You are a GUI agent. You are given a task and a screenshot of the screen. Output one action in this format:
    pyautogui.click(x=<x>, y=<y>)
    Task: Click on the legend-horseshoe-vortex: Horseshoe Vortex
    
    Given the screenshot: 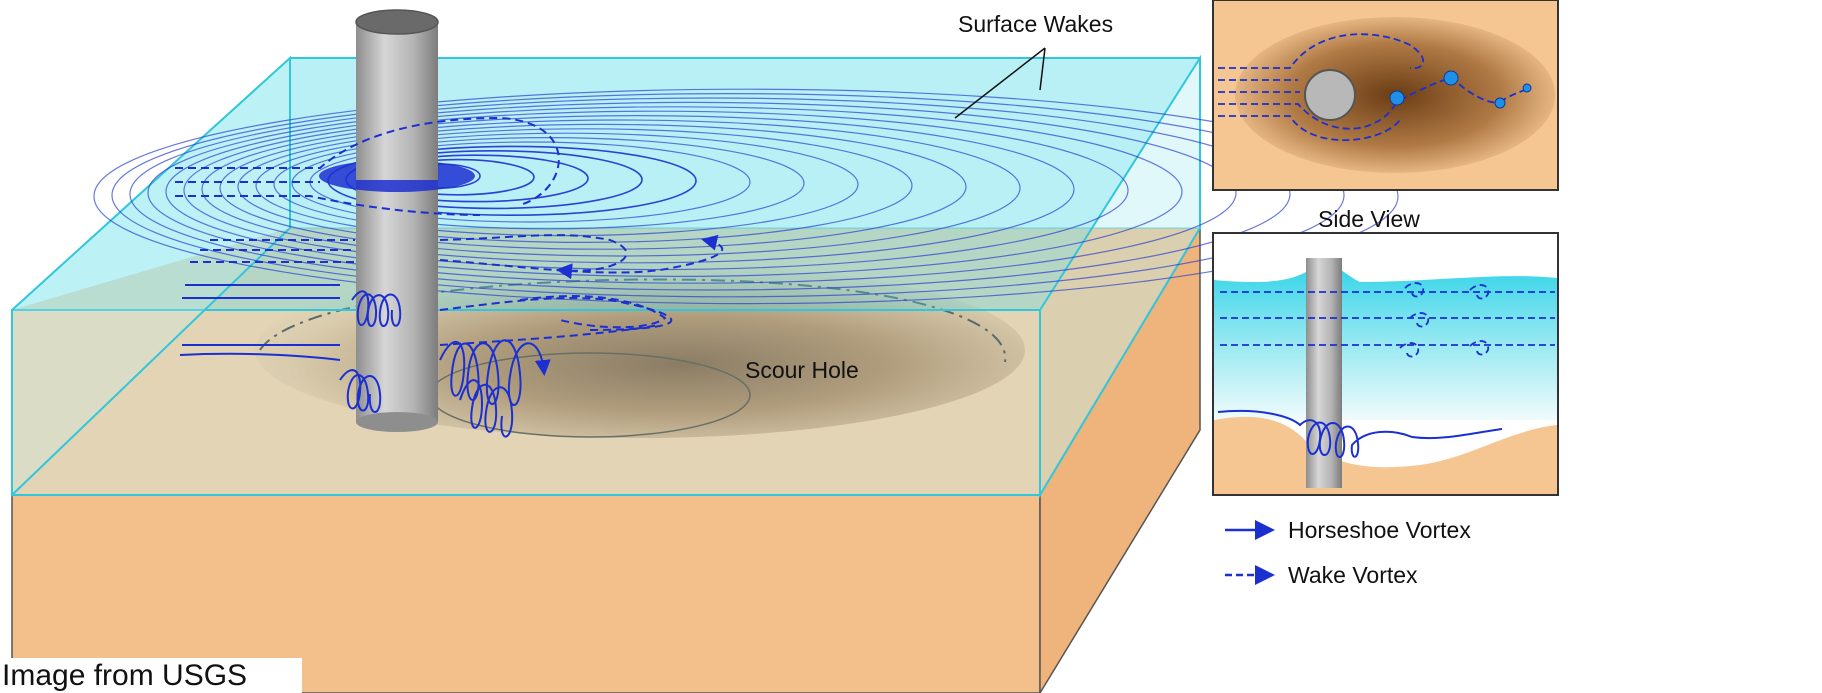 What is the action you would take?
    pyautogui.click(x=1379, y=530)
    